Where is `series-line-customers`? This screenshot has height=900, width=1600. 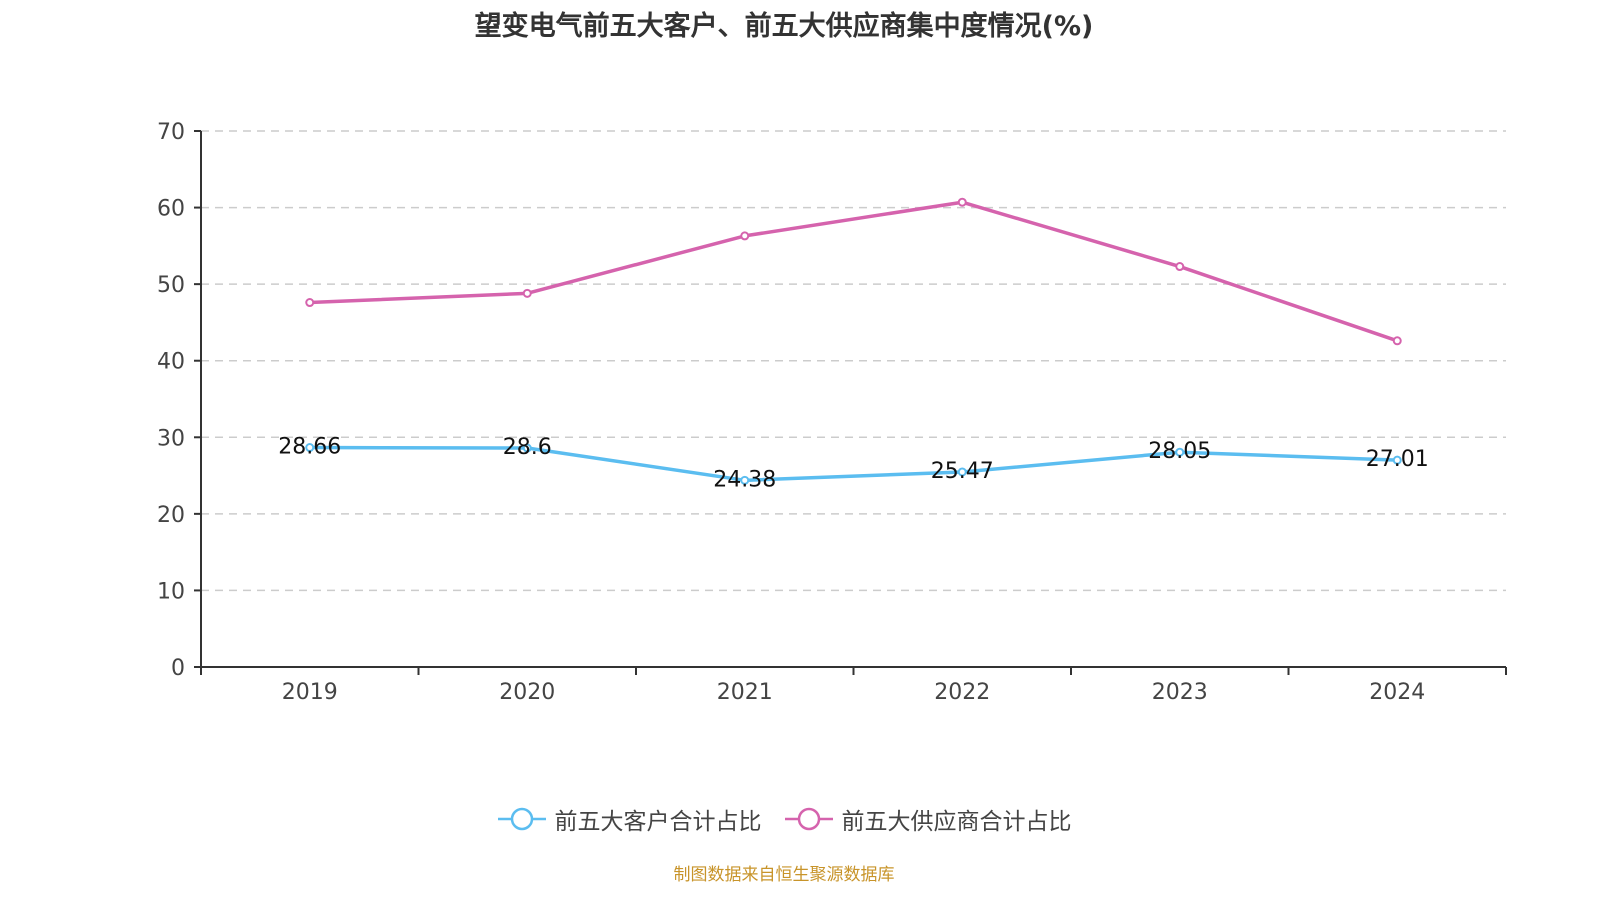 series-line-customers is located at coordinates (853, 464).